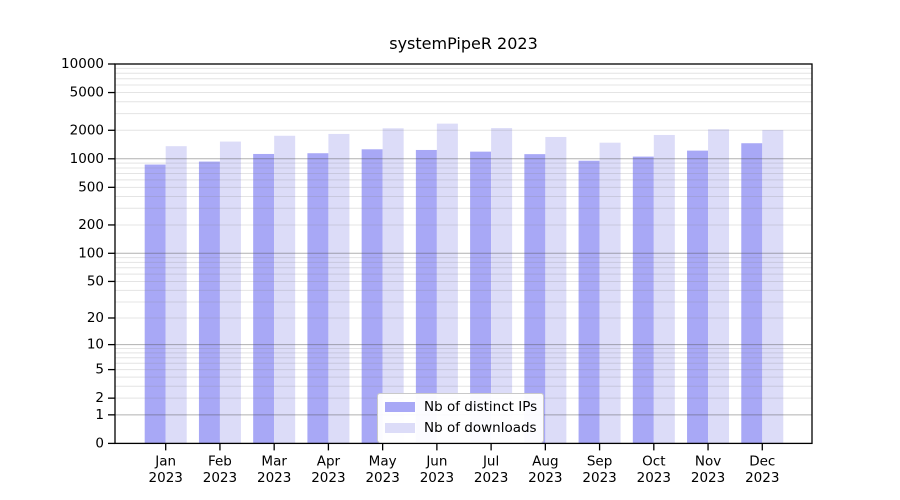 The image size is (900, 500). I want to click on legend-label-distinct-ips: Nb of distinct IPs, so click(481, 407).